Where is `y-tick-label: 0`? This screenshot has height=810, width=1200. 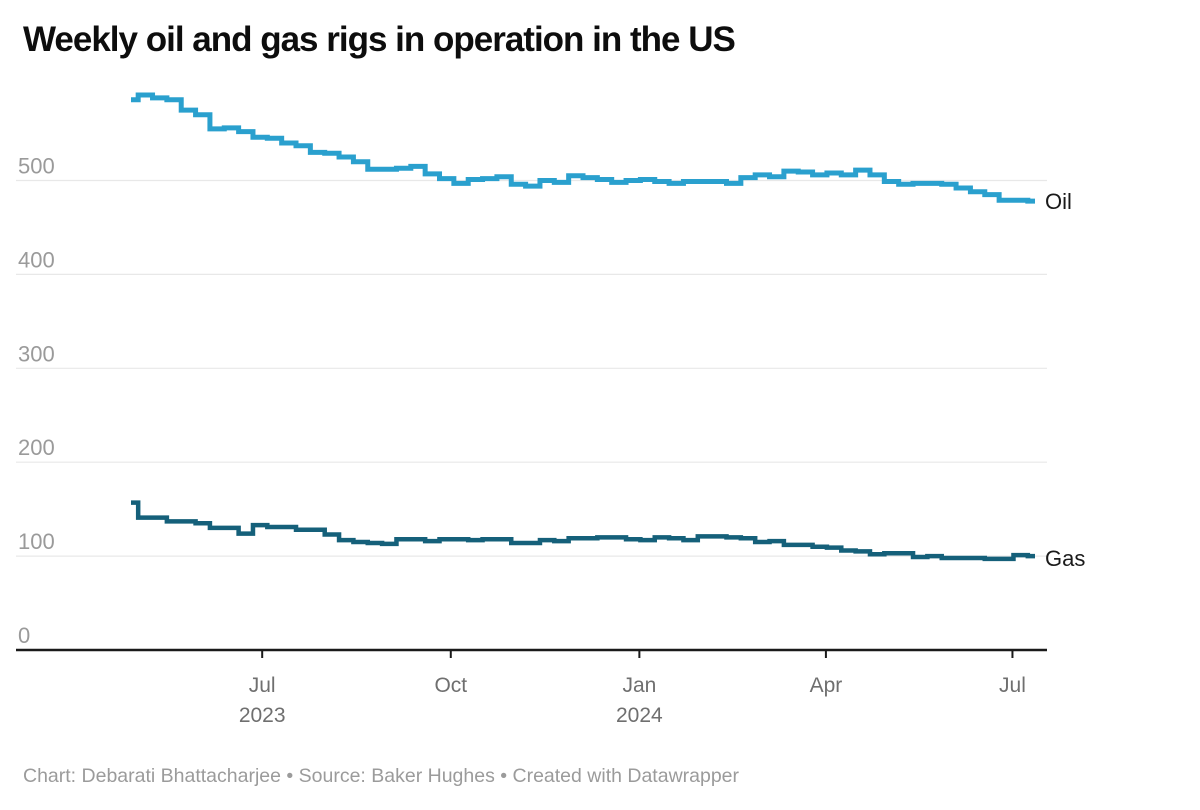 y-tick-label: 0 is located at coordinates (24, 635).